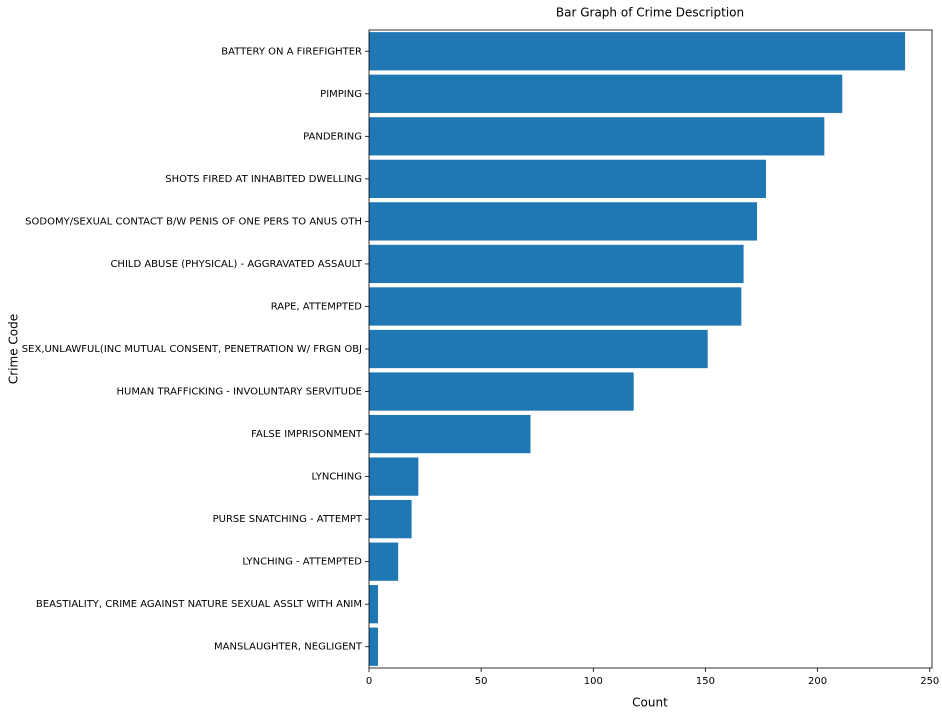 The height and width of the screenshot is (716, 942). Describe the element at coordinates (332, 136) in the screenshot. I see `y-tick-label: PANDERING` at that location.